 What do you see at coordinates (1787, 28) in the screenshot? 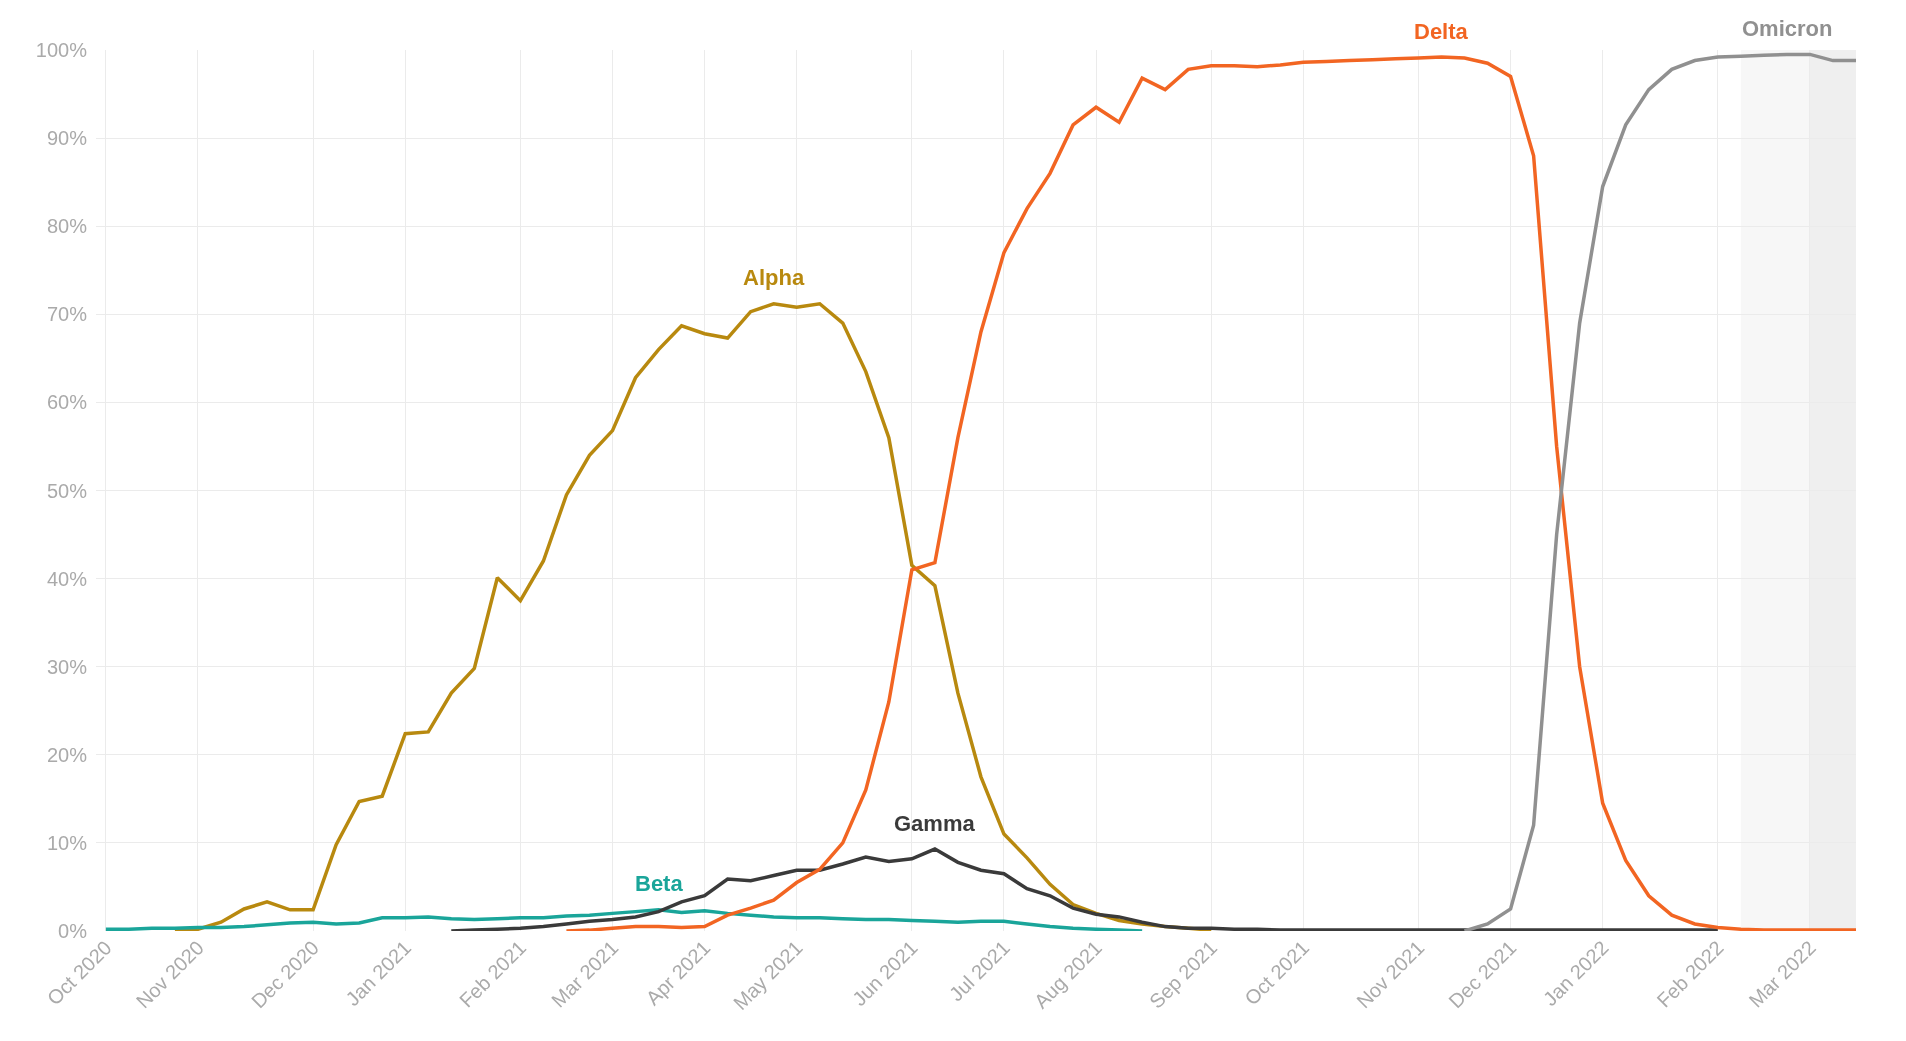
I see `series-label: Omicron` at bounding box center [1787, 28].